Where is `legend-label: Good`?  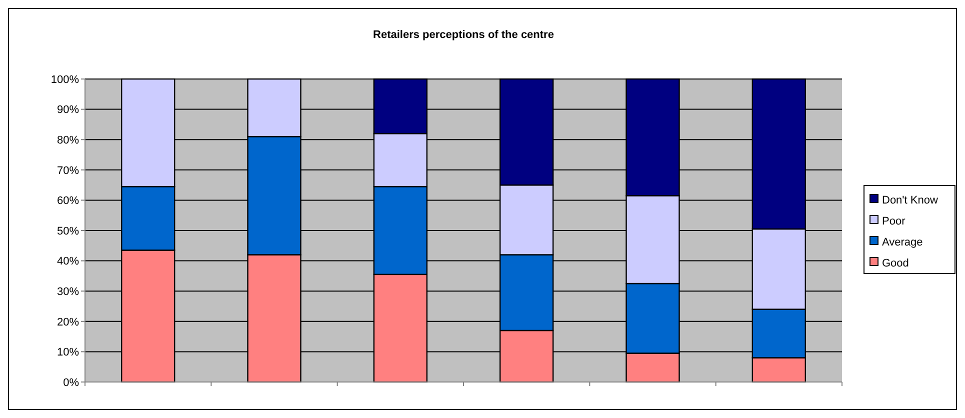 legend-label: Good is located at coordinates (895, 263).